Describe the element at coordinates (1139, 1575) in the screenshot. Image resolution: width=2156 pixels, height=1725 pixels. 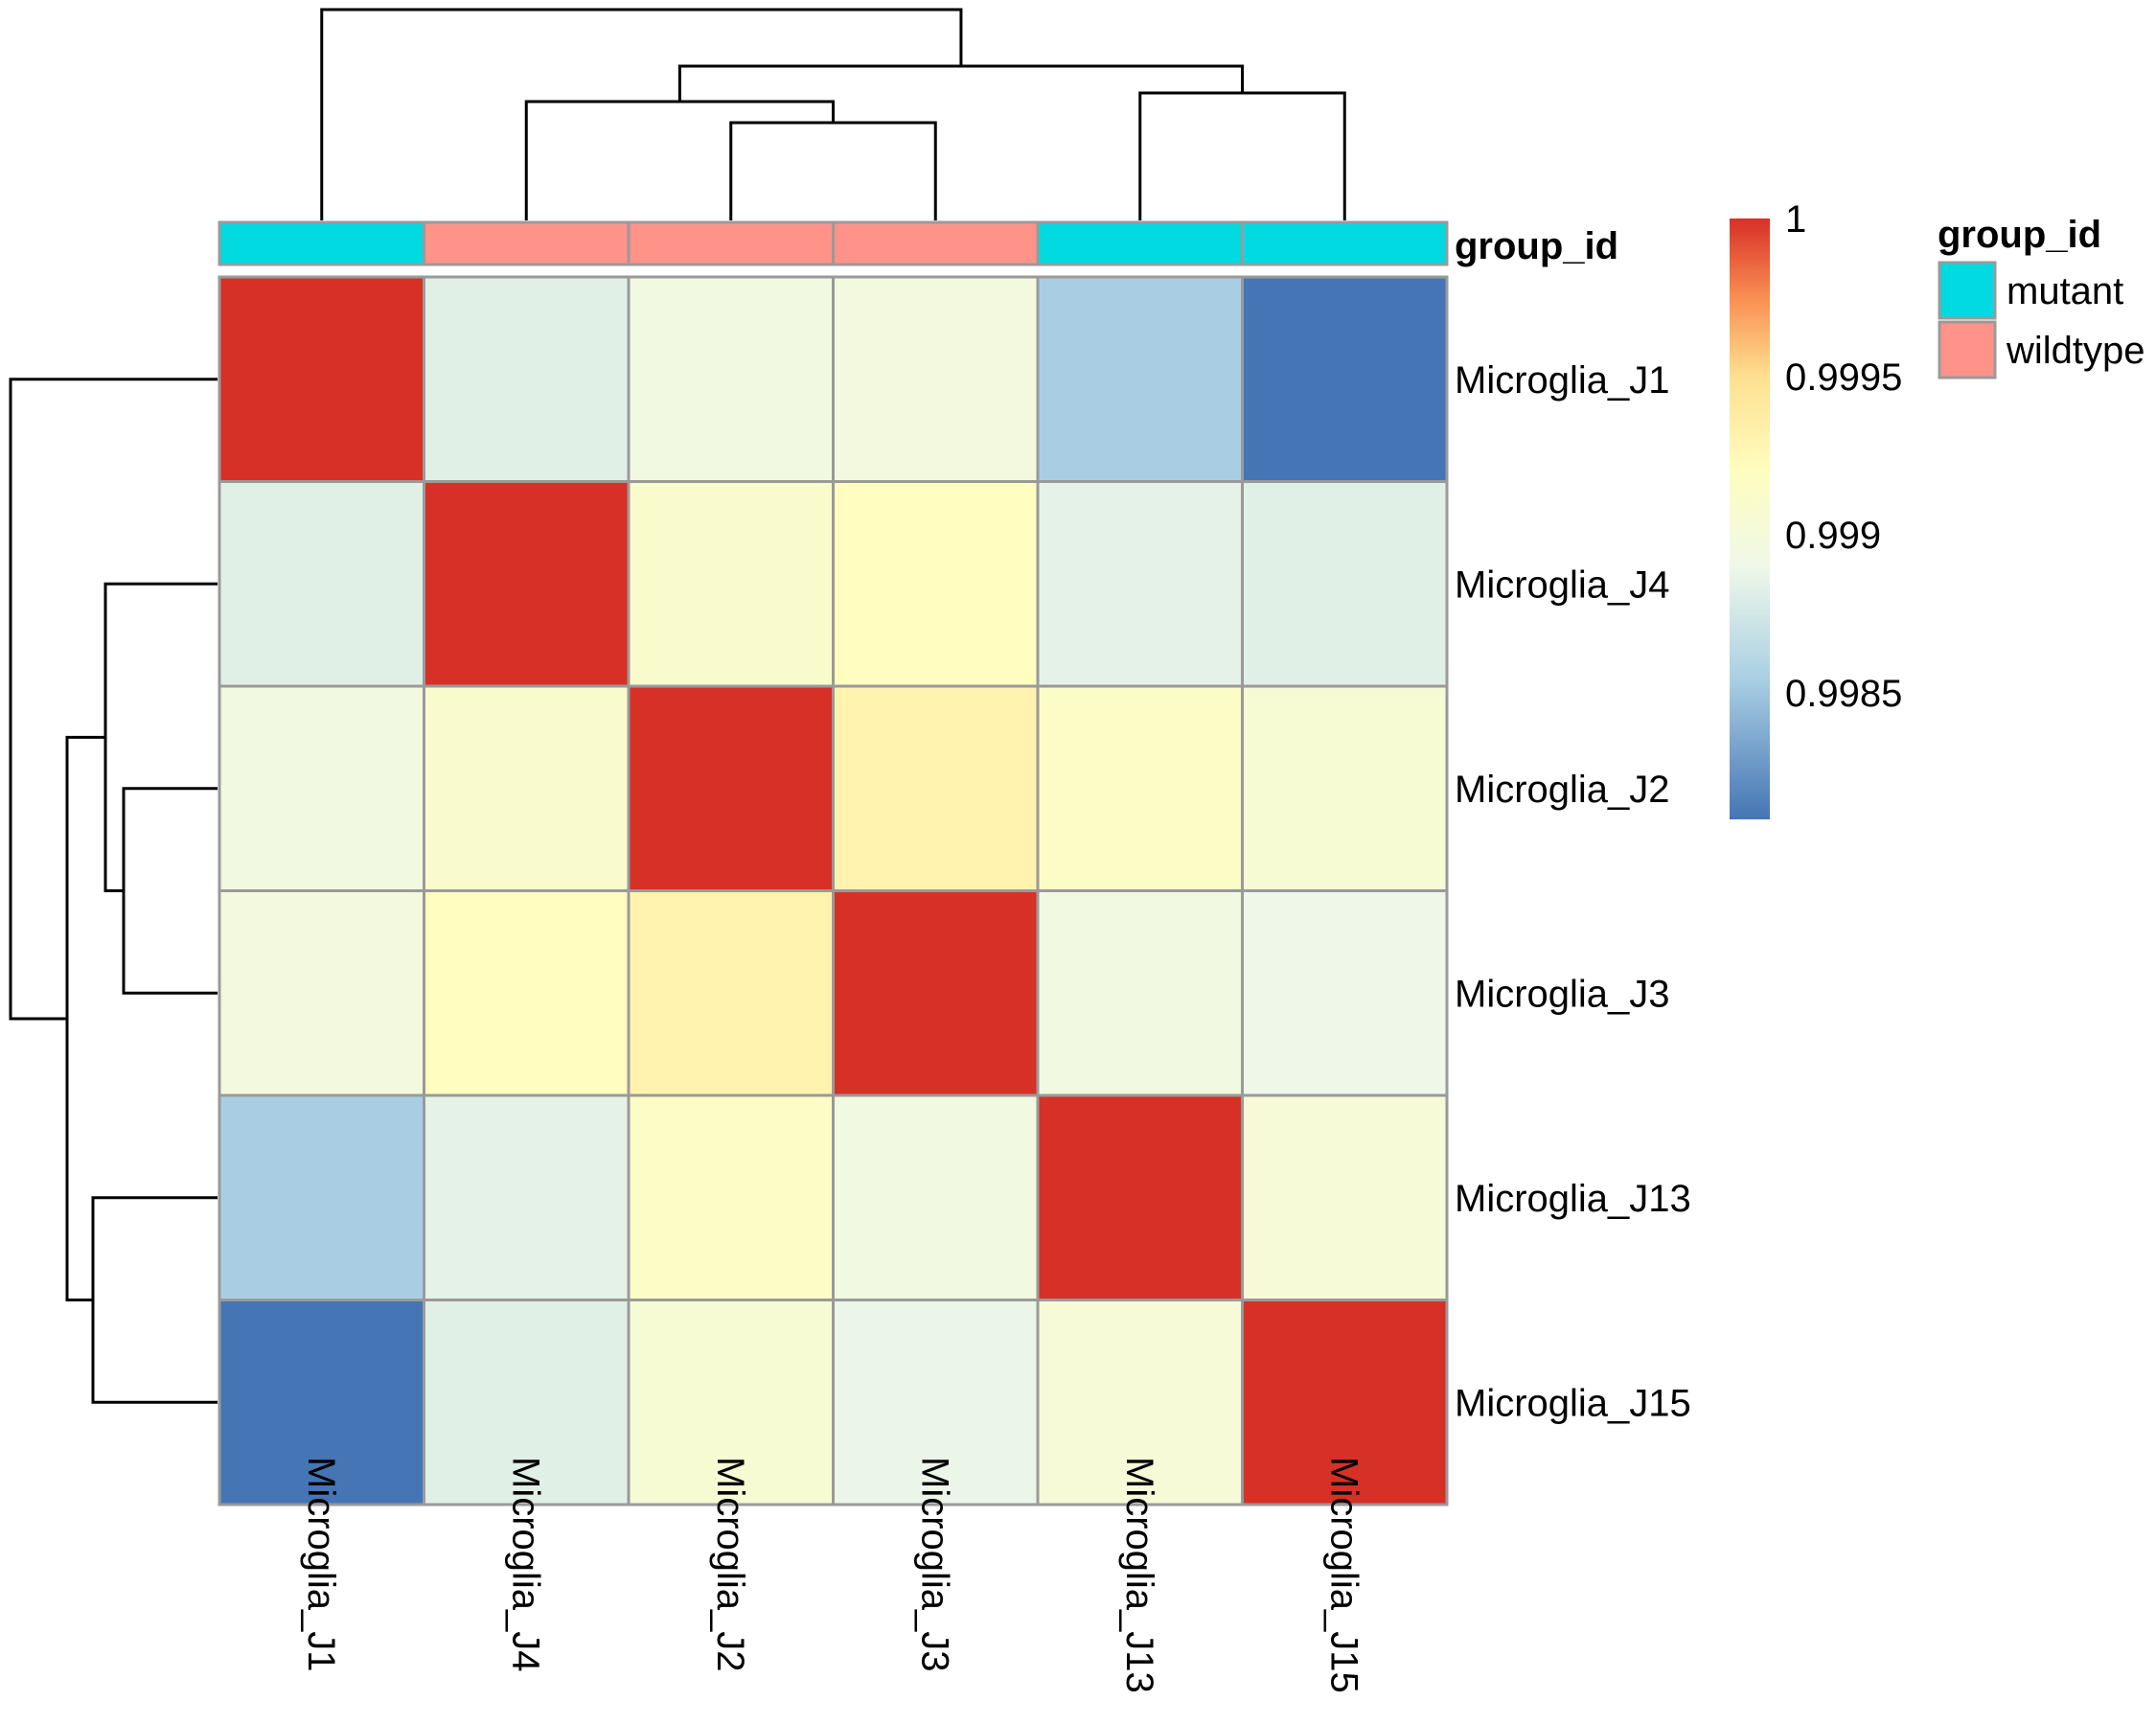
I see `column-label: Microglia_J13` at that location.